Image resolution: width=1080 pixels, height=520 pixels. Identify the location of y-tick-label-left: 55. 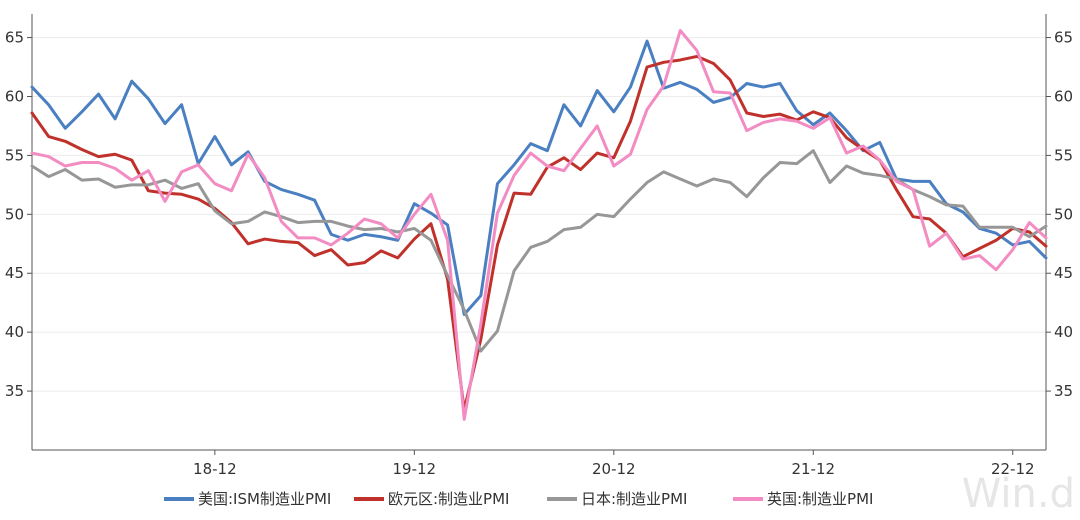
(14, 155).